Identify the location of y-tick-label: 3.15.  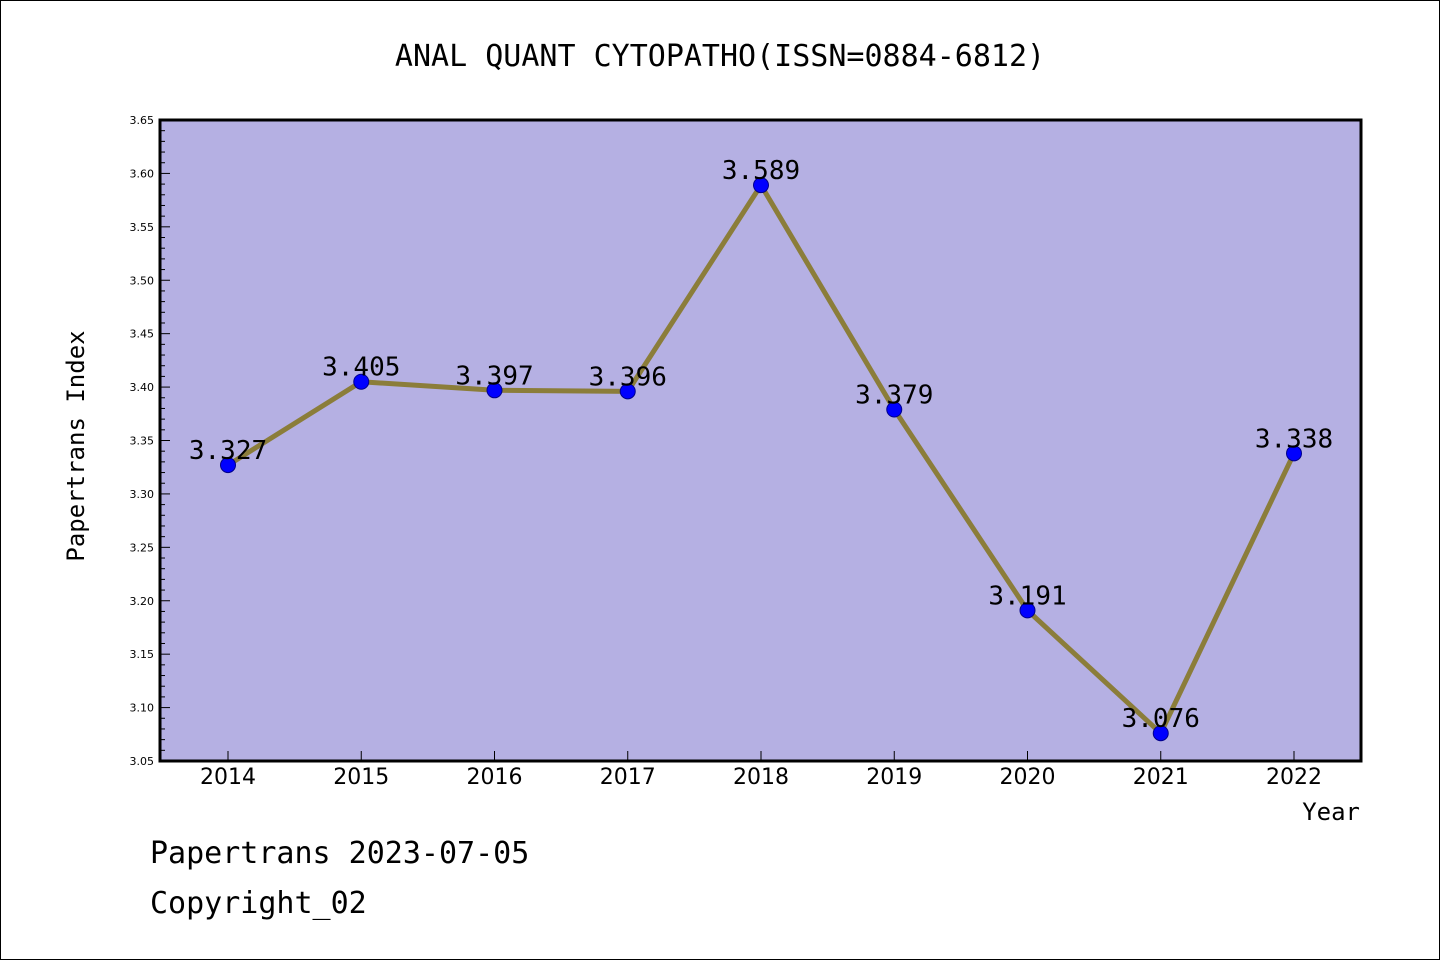
(142, 654).